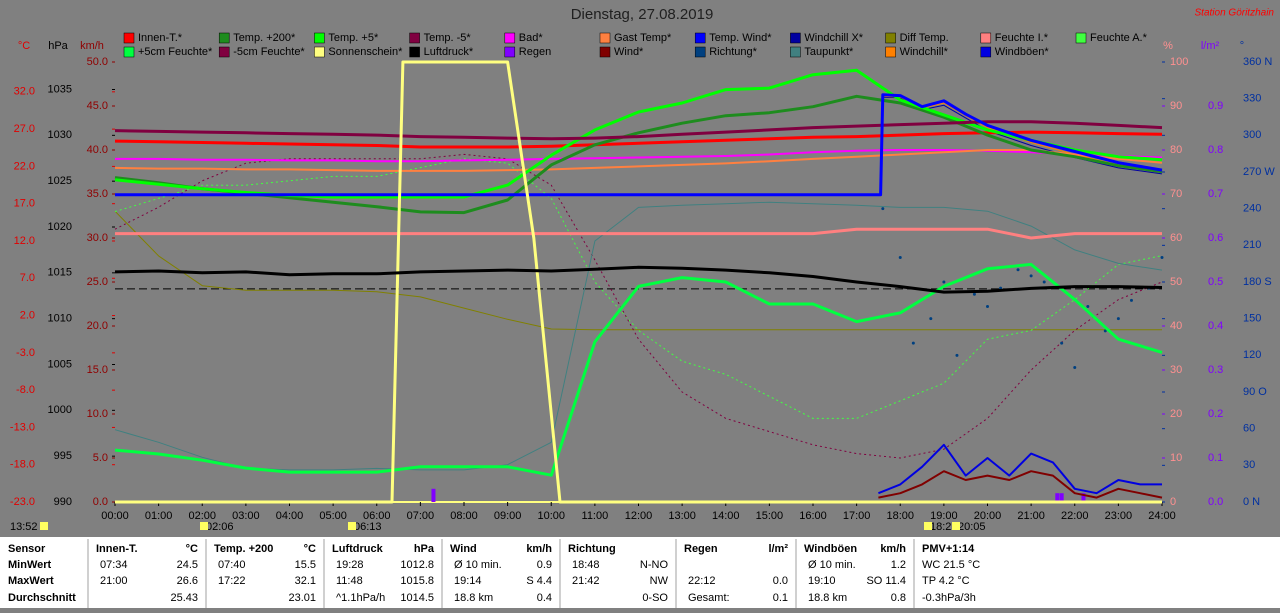 Image resolution: width=1280 pixels, height=613 pixels. I want to click on axis-unit: °C, so click(24, 46).